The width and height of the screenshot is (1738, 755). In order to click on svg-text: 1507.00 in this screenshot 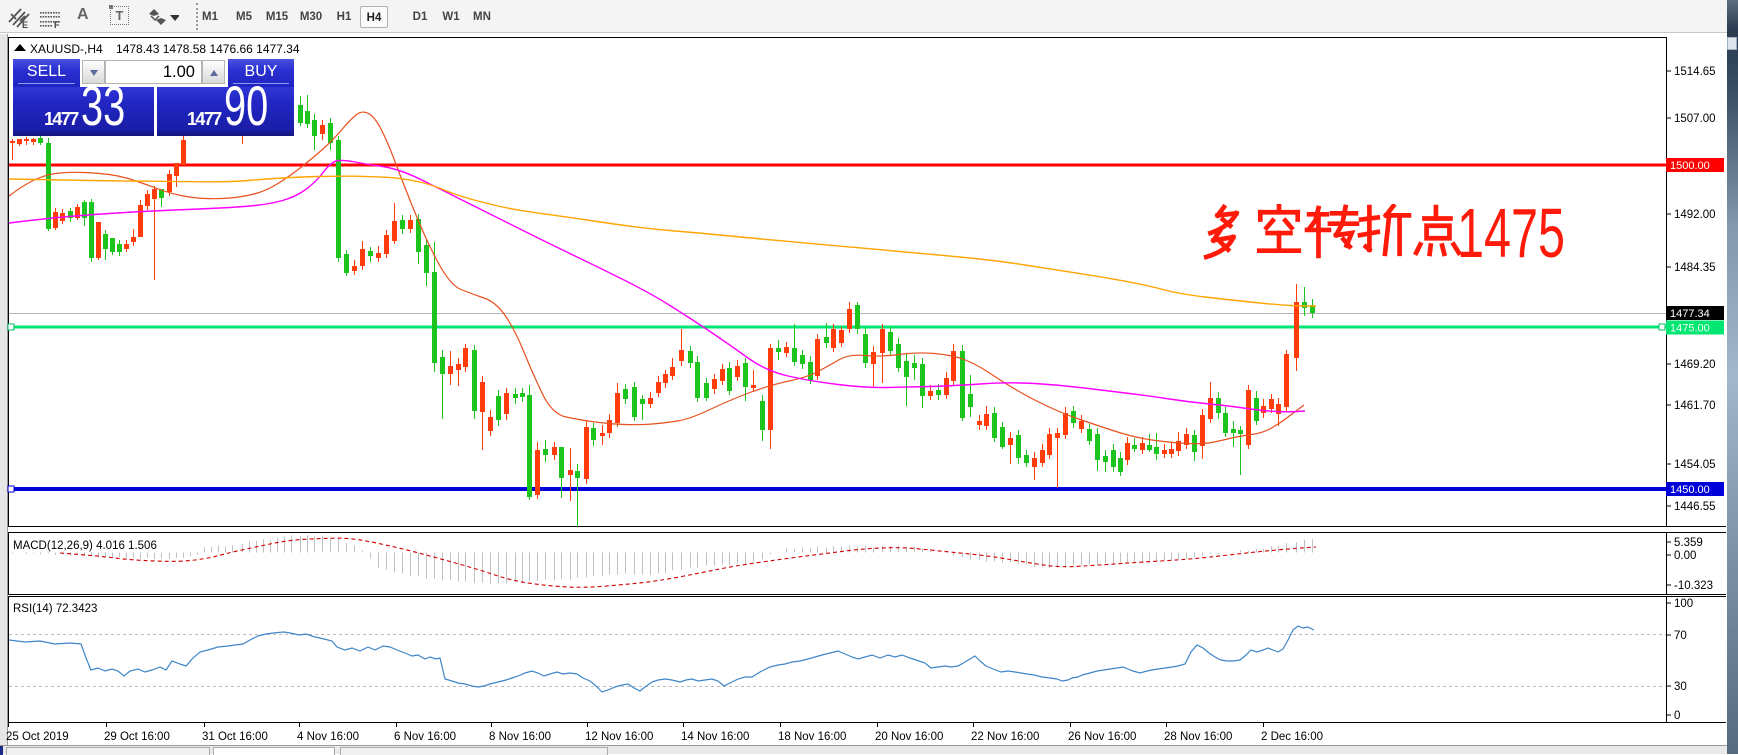, I will do `click(1695, 119)`.